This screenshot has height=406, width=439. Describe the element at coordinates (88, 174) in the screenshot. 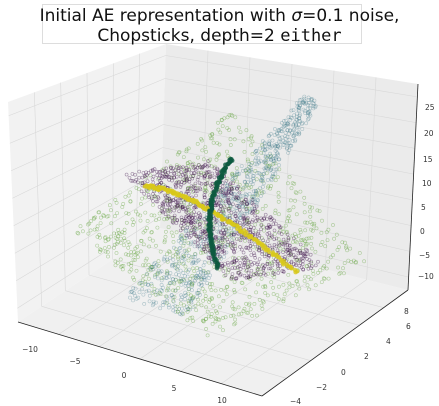

I see `left-grid-line` at that location.